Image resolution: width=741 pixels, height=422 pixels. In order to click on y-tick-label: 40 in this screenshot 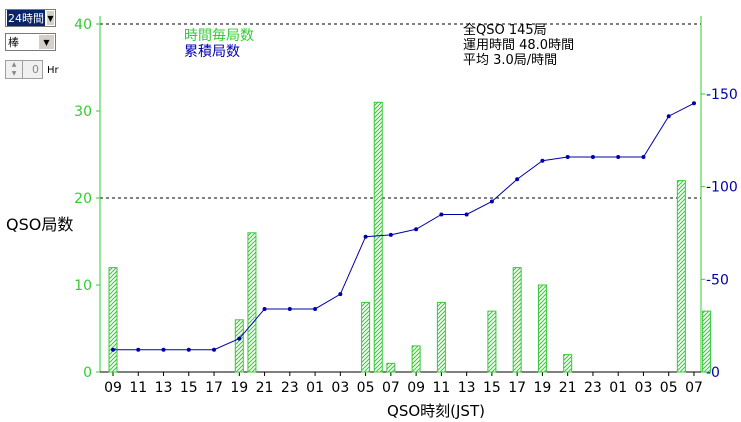, I will do `click(83, 25)`.